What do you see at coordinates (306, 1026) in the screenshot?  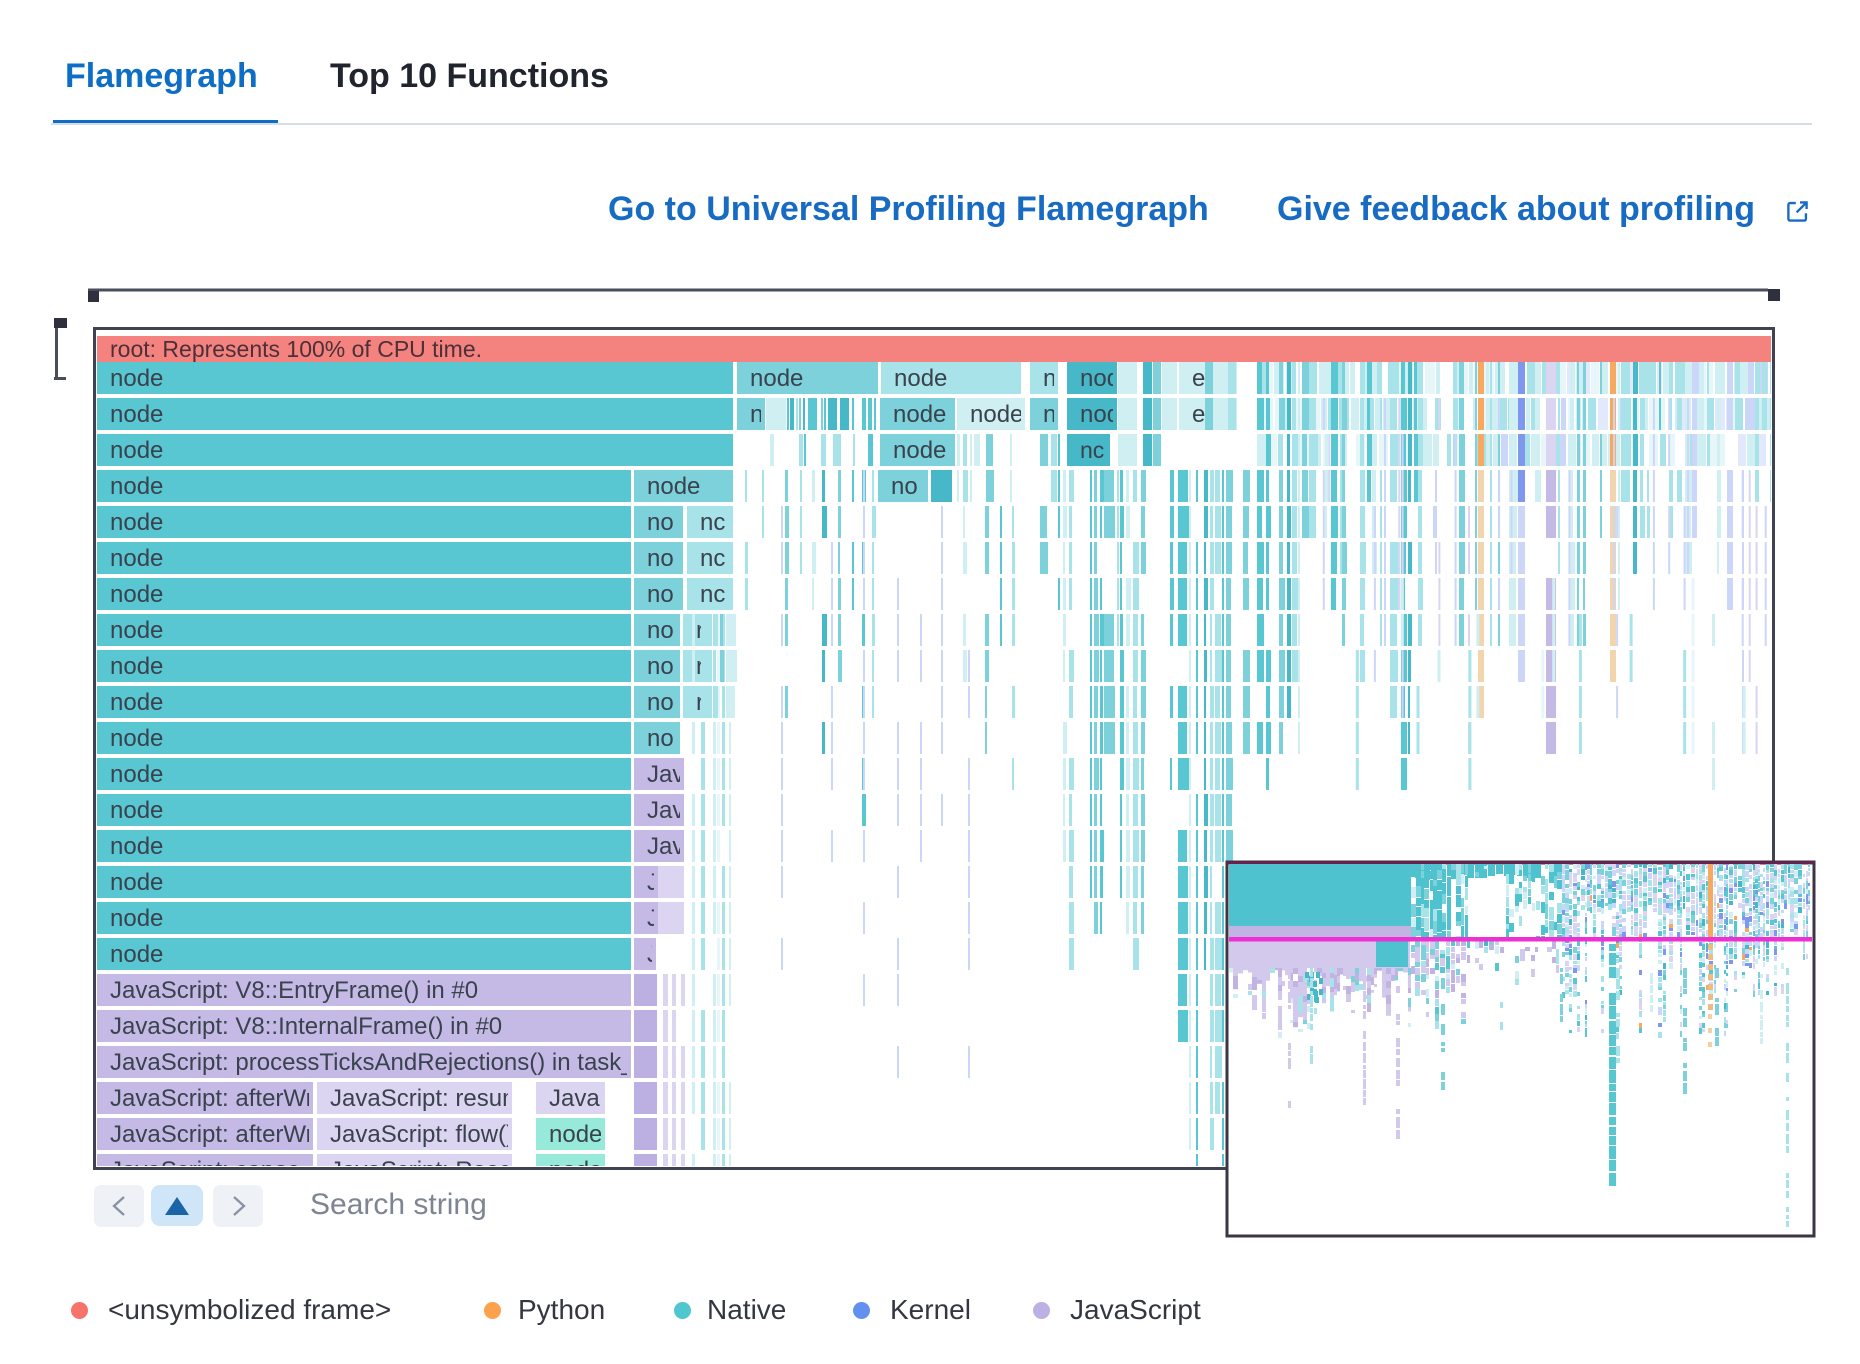 I see `svg-text:JavaScript: V8::InternalFrame(: JavaScript: V8::InternalFrame() in #0` at bounding box center [306, 1026].